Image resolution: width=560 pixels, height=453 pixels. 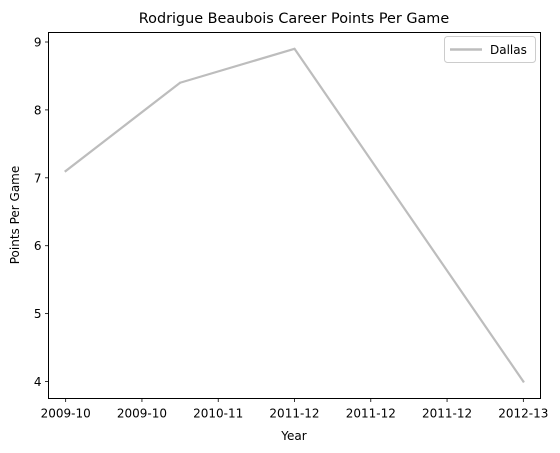 I want to click on legend: Dallas, so click(x=490, y=49).